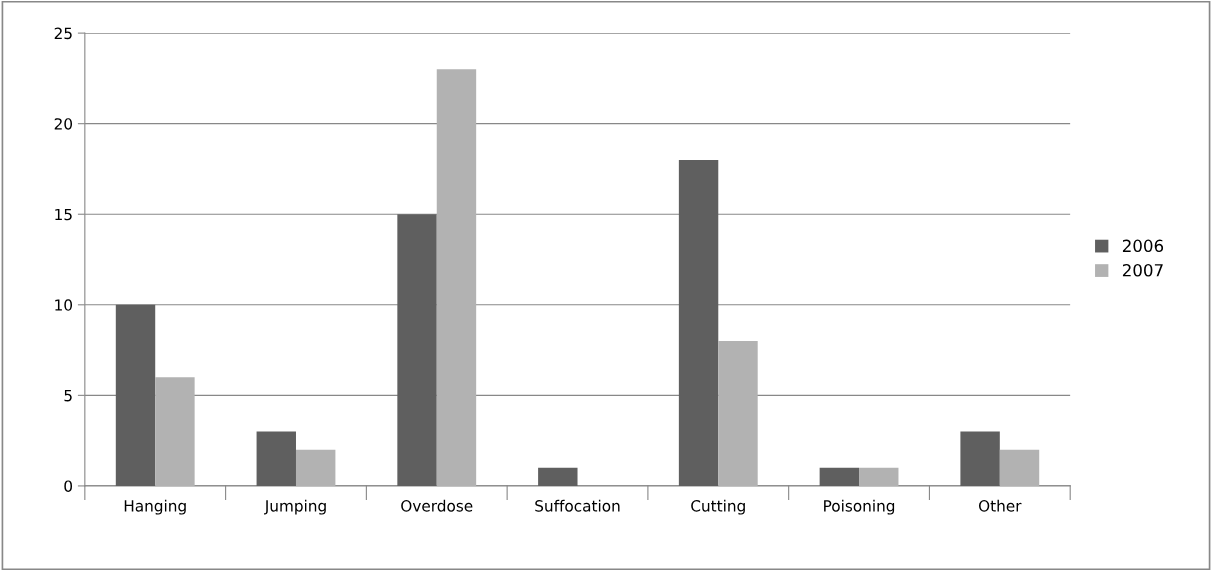 The width and height of the screenshot is (1212, 571). I want to click on x-tick-label: Suffocation, so click(577, 505).